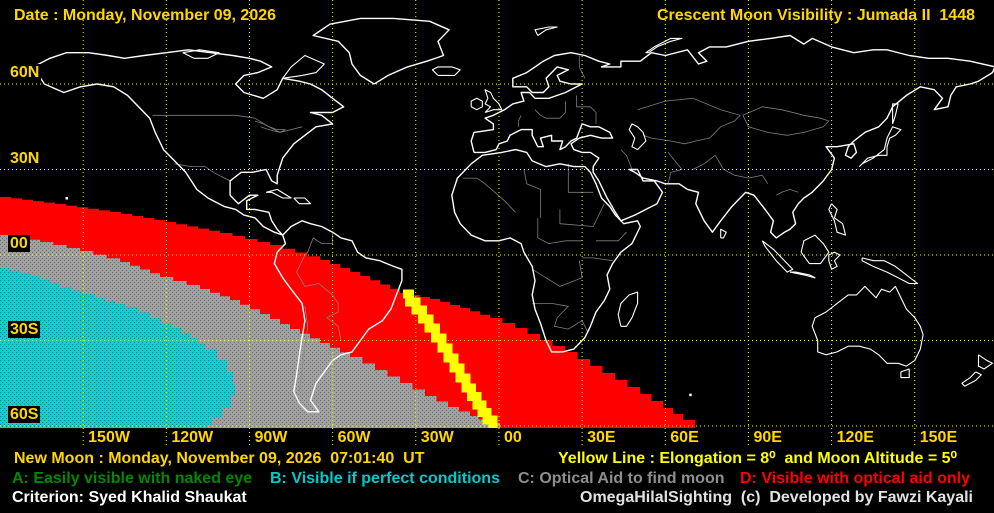 This screenshot has width=994, height=513. I want to click on lat-tick-label: 60S, so click(24, 414).